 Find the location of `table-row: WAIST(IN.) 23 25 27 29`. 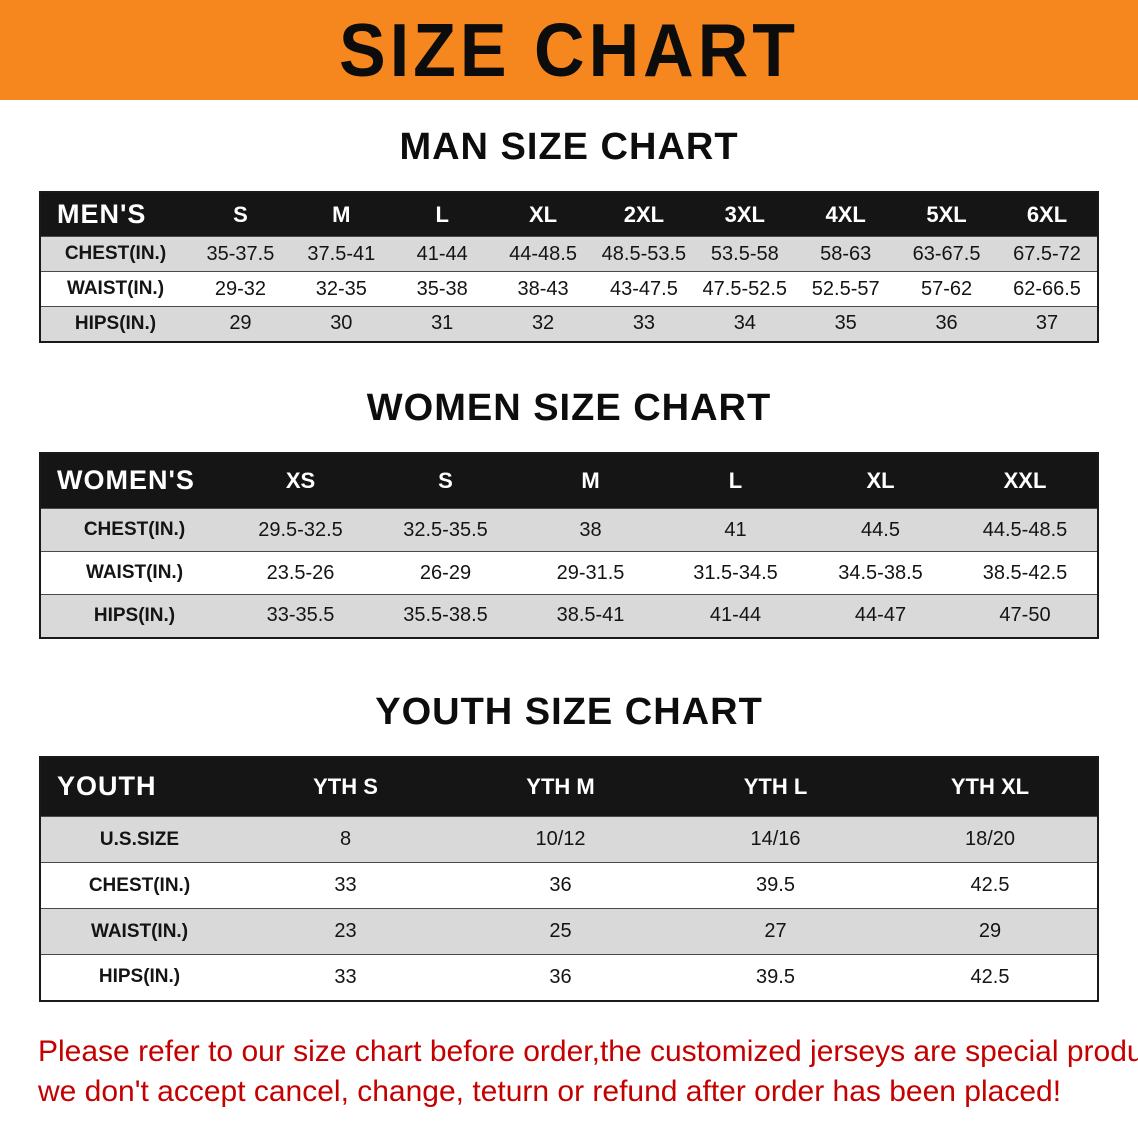

table-row: WAIST(IN.) 23 25 27 29 is located at coordinates (569, 931).